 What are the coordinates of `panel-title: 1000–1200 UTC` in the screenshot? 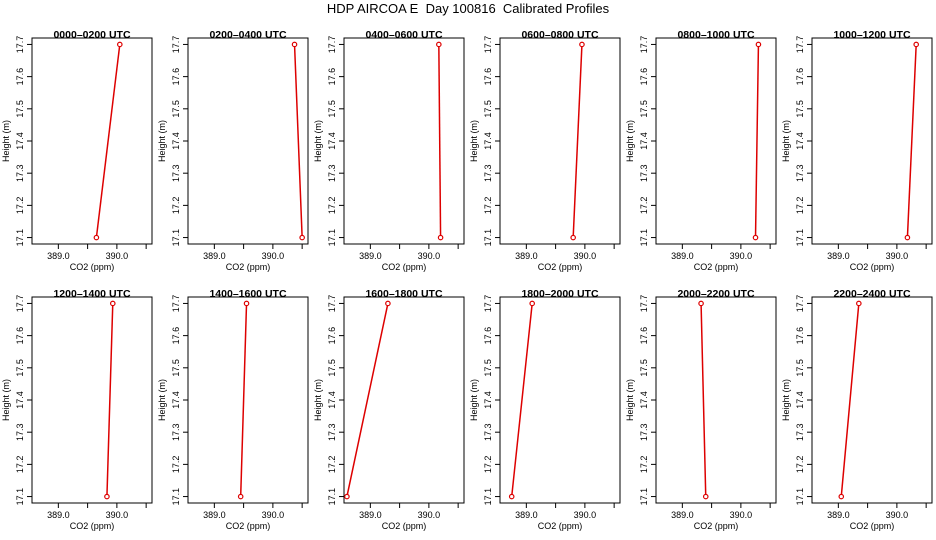 It's located at (871, 35).